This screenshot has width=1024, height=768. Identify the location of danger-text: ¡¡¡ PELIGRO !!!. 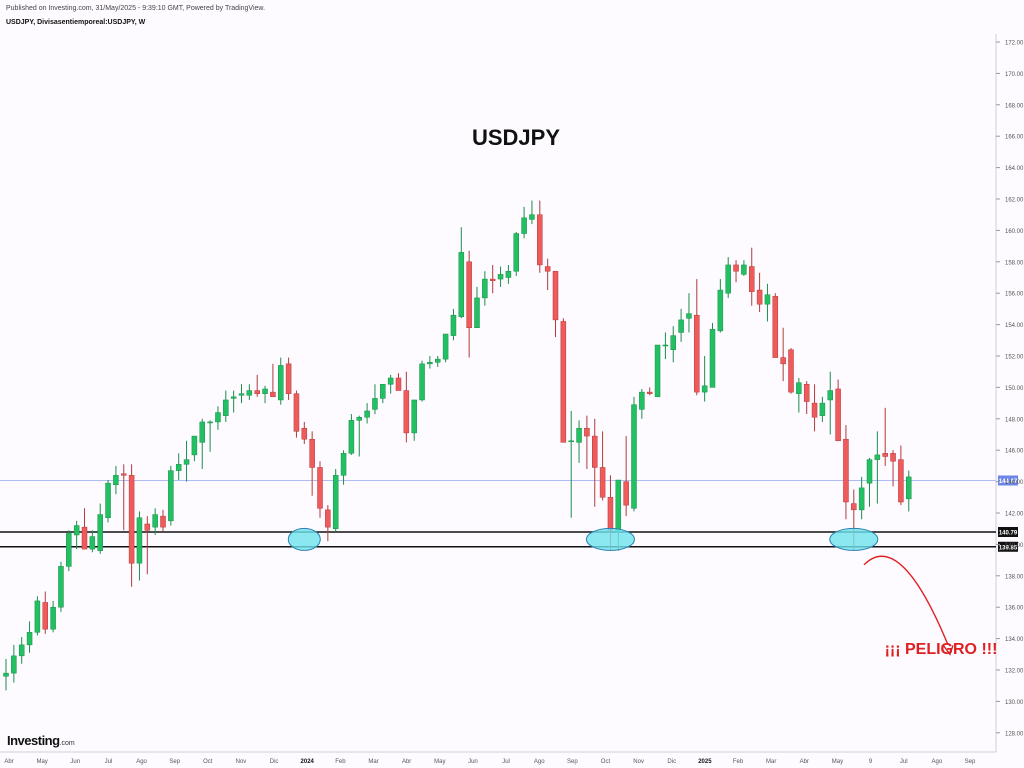
(941, 649).